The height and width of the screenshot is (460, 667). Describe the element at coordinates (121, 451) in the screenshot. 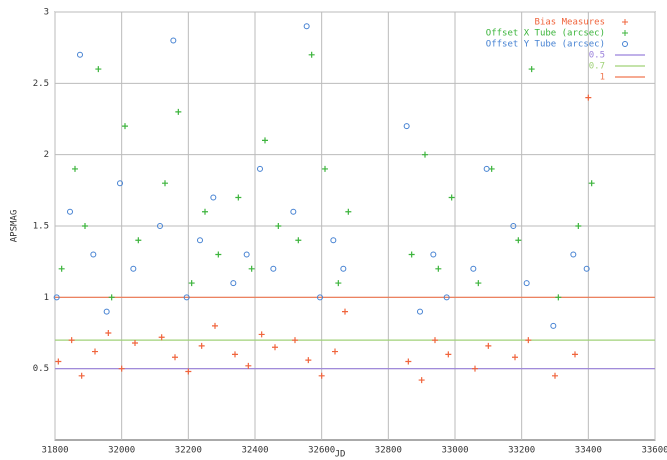

I see `x-tick-label: 32000` at that location.